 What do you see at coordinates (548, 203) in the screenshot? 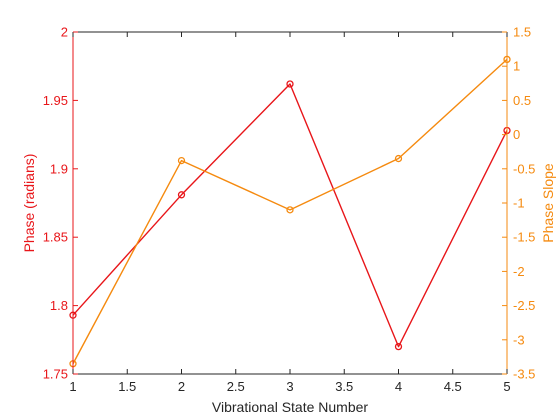
I see `right-y-axis-label: Phase Slope` at bounding box center [548, 203].